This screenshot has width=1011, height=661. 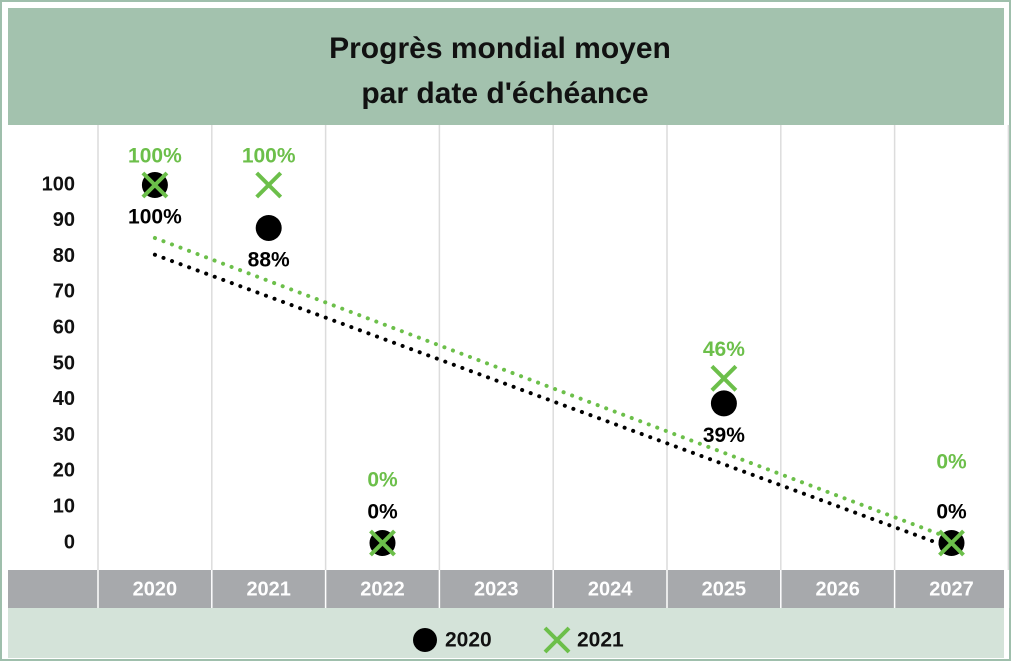 What do you see at coordinates (951, 589) in the screenshot?
I see `x-tick-label: 2027` at bounding box center [951, 589].